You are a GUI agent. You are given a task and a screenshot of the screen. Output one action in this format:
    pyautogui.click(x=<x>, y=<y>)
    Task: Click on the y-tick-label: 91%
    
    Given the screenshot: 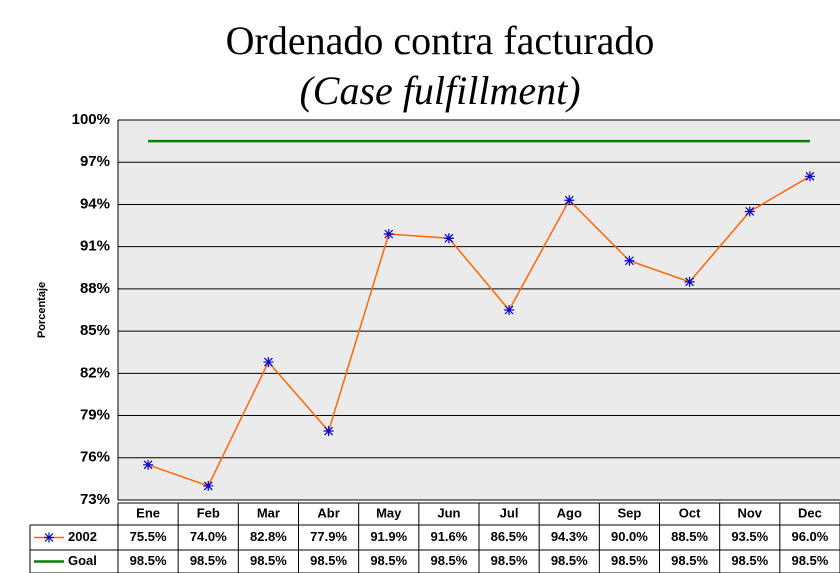 What is the action you would take?
    pyautogui.click(x=95, y=246)
    